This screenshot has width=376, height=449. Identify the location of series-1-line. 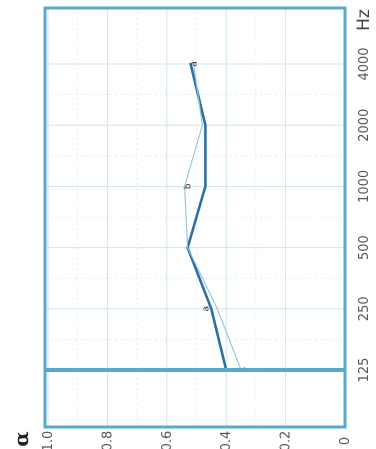
(213, 217).